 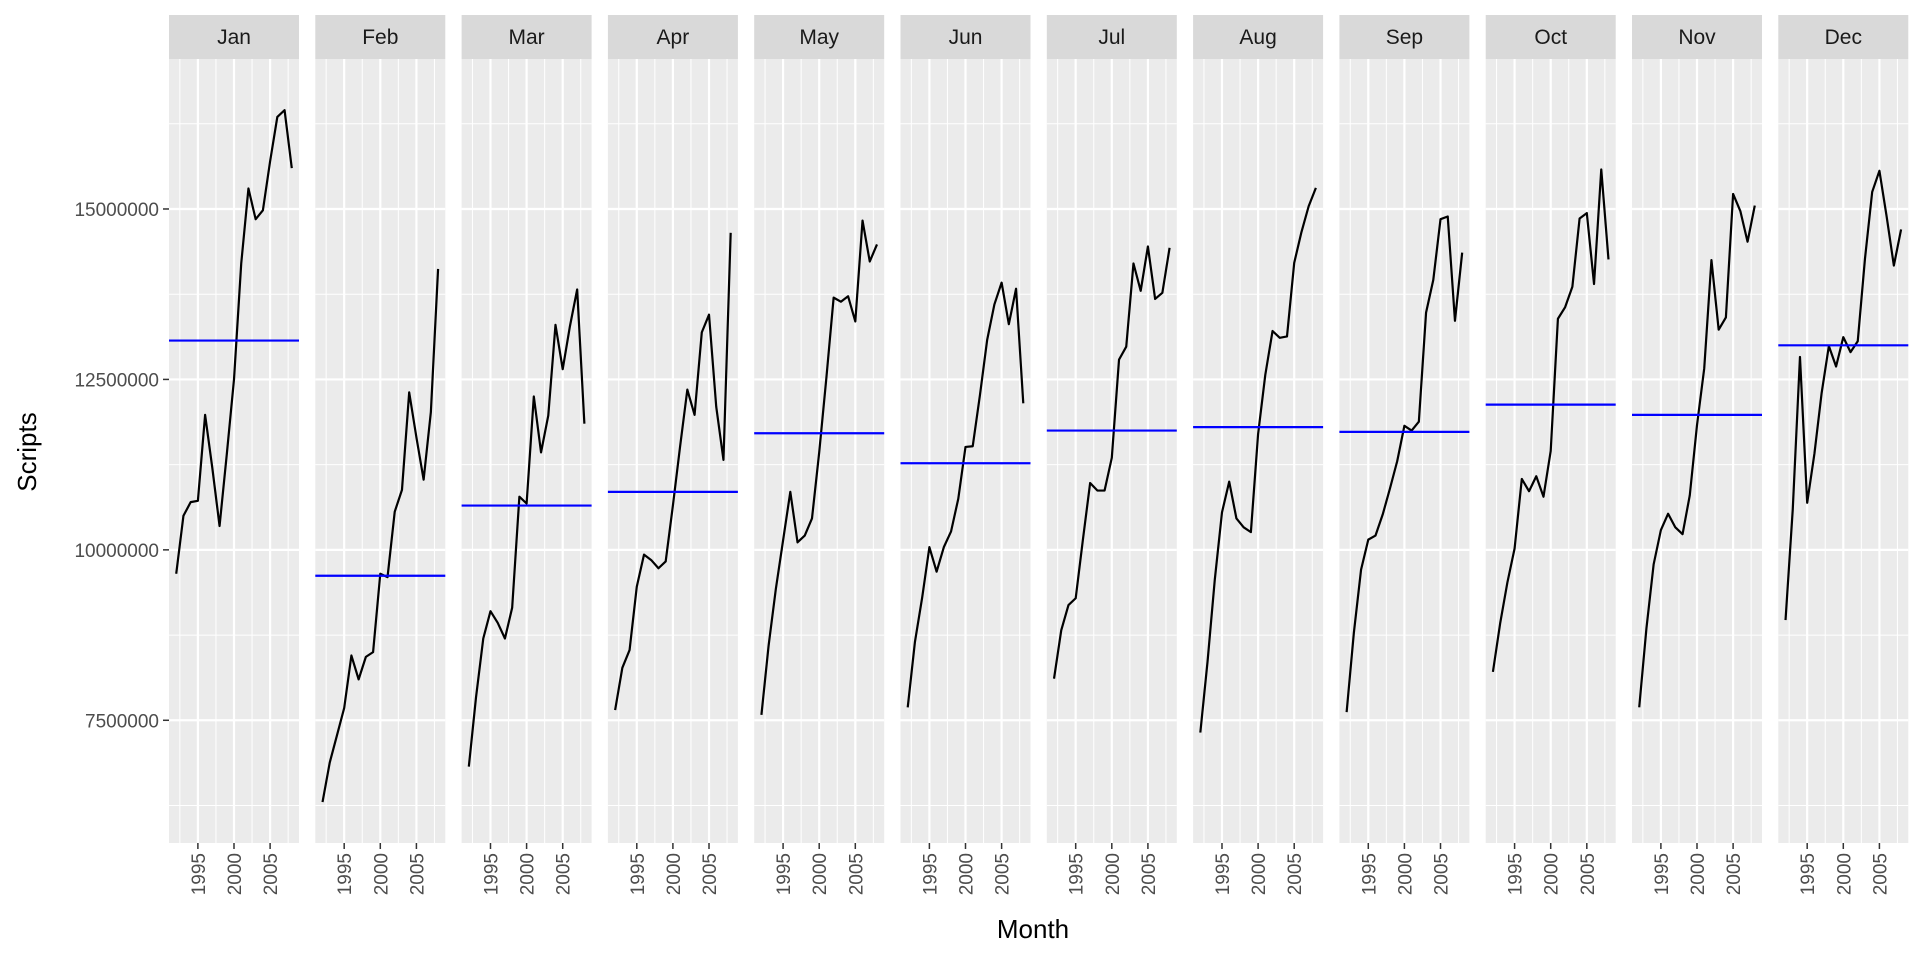 I want to click on series-line-jul, so click(x=1111, y=462).